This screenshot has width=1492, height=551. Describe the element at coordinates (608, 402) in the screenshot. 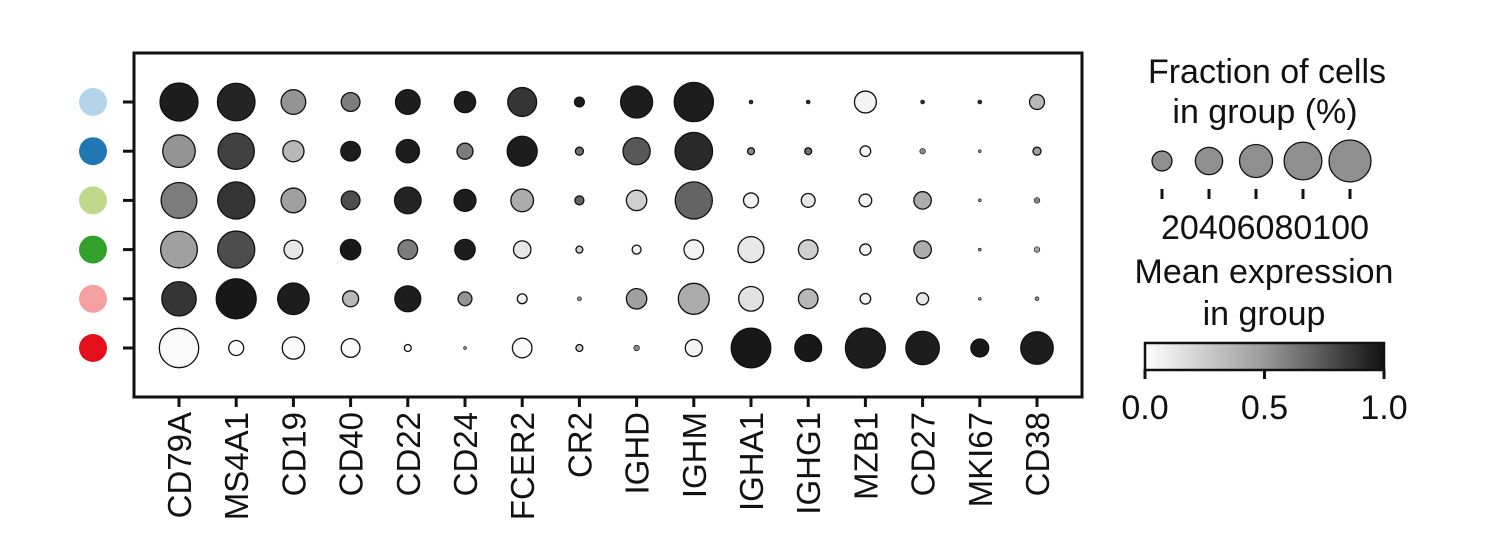

I see `x-axis-ticks` at that location.